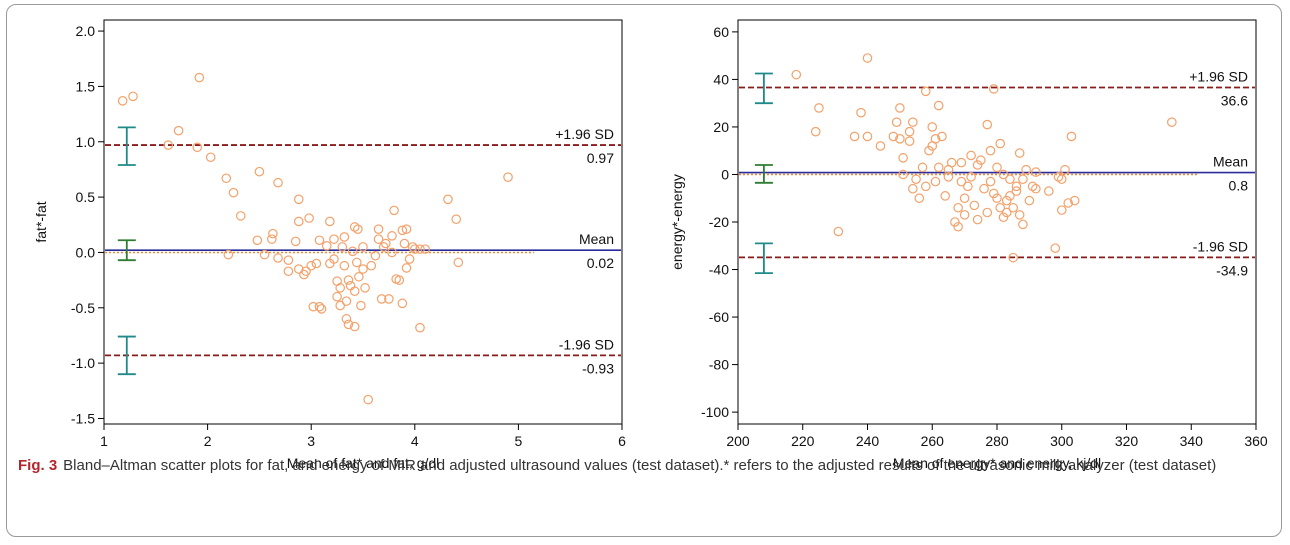 The image size is (1290, 545). Describe the element at coordinates (1239, 186) in the screenshot. I see `mean-value-label: 0.8` at that location.